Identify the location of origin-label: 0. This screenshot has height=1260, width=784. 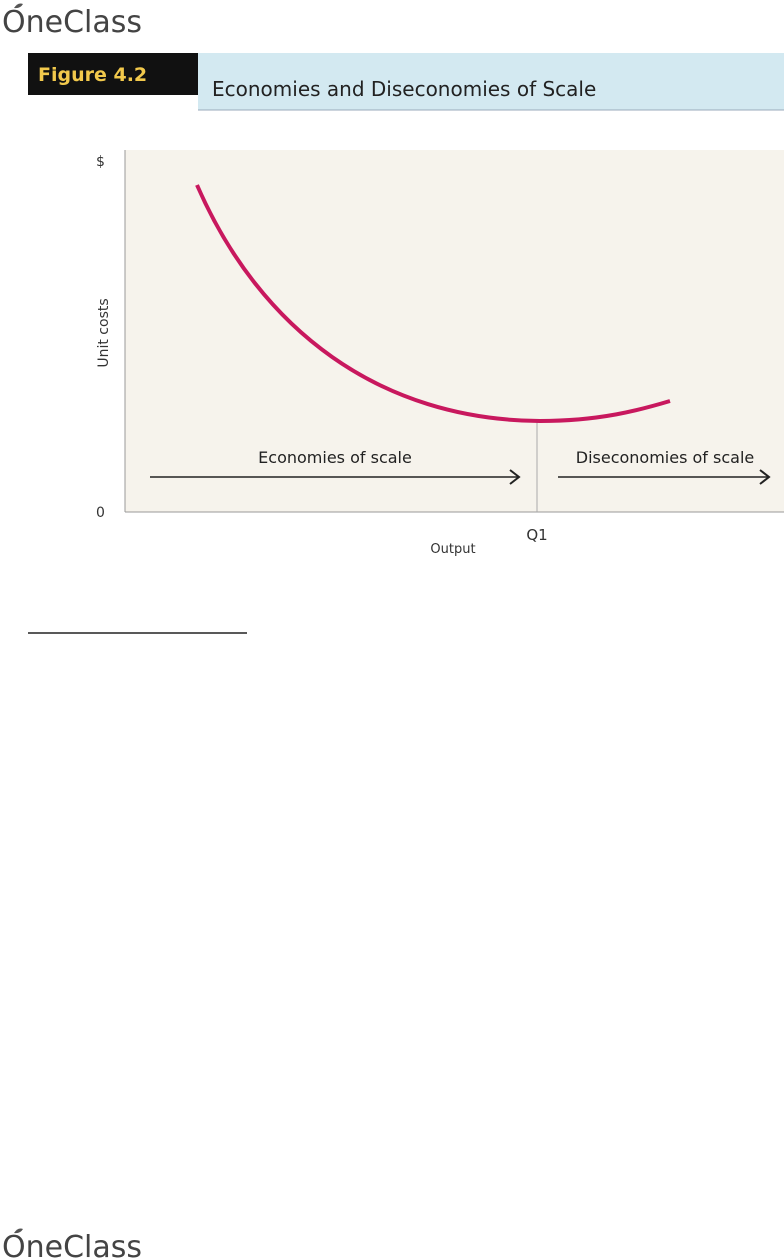
(100, 513).